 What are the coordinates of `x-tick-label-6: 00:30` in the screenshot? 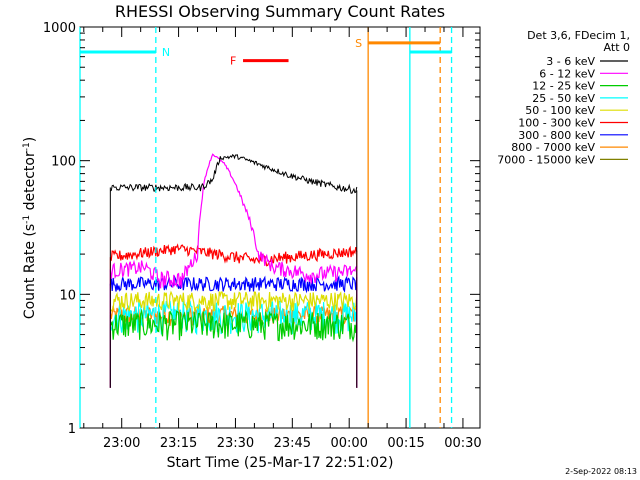 It's located at (462, 443).